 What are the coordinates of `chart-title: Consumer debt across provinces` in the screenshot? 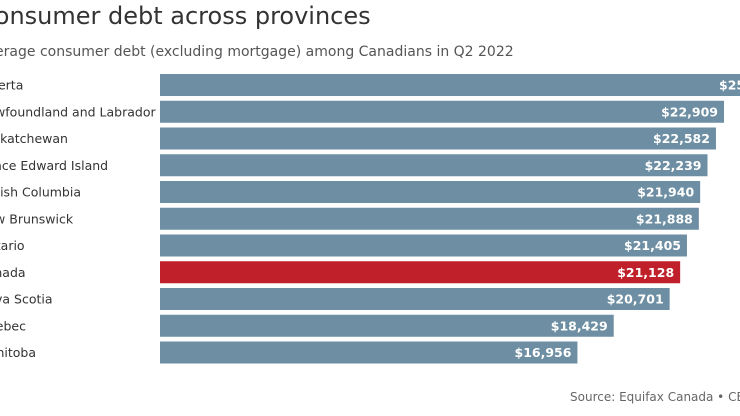 It's located at (185, 16).